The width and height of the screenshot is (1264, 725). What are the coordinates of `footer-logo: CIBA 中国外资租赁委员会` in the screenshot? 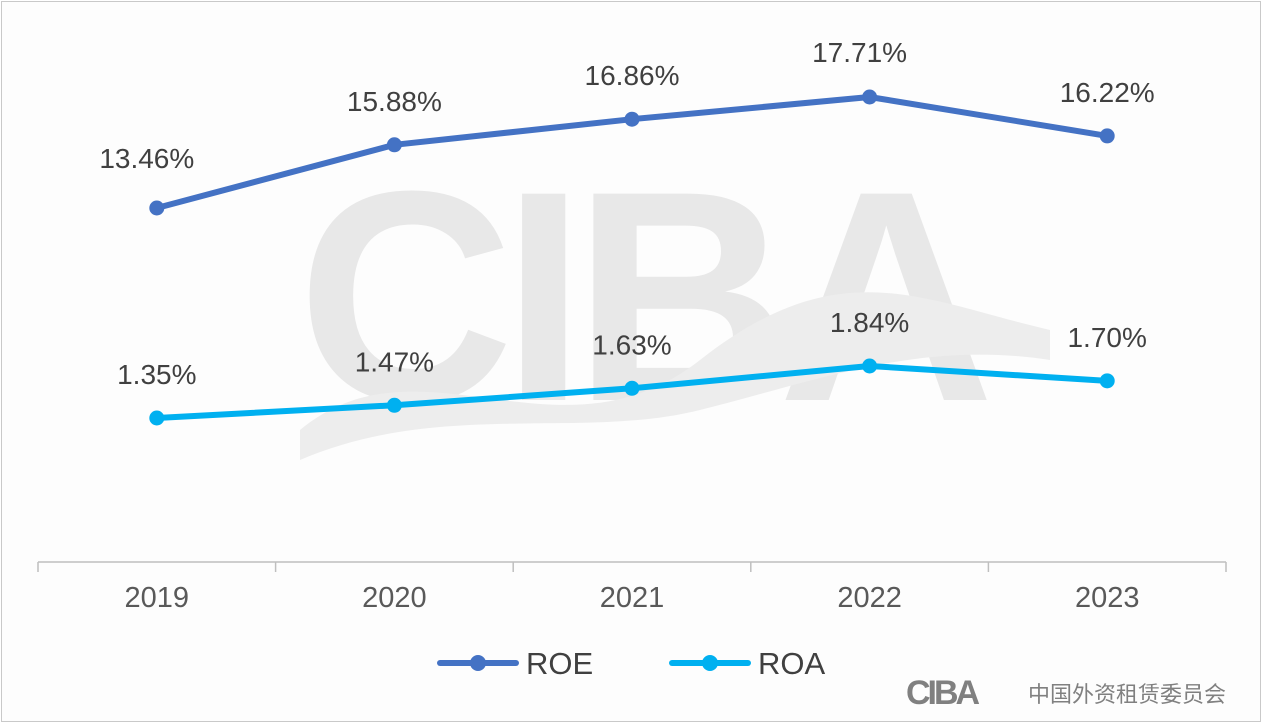 It's located at (1066, 693).